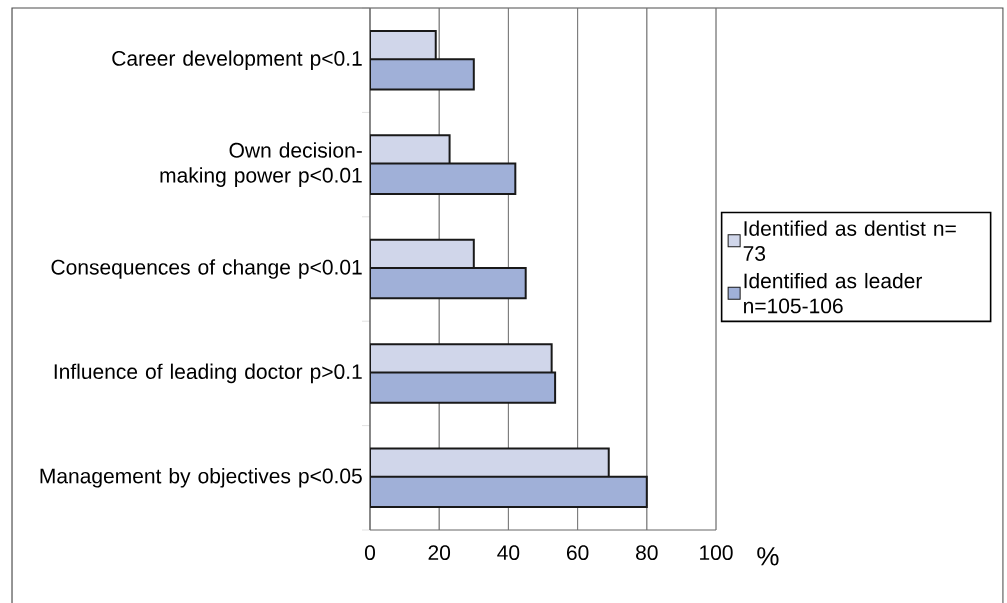  I want to click on x-tick-label: 20, so click(439, 553).